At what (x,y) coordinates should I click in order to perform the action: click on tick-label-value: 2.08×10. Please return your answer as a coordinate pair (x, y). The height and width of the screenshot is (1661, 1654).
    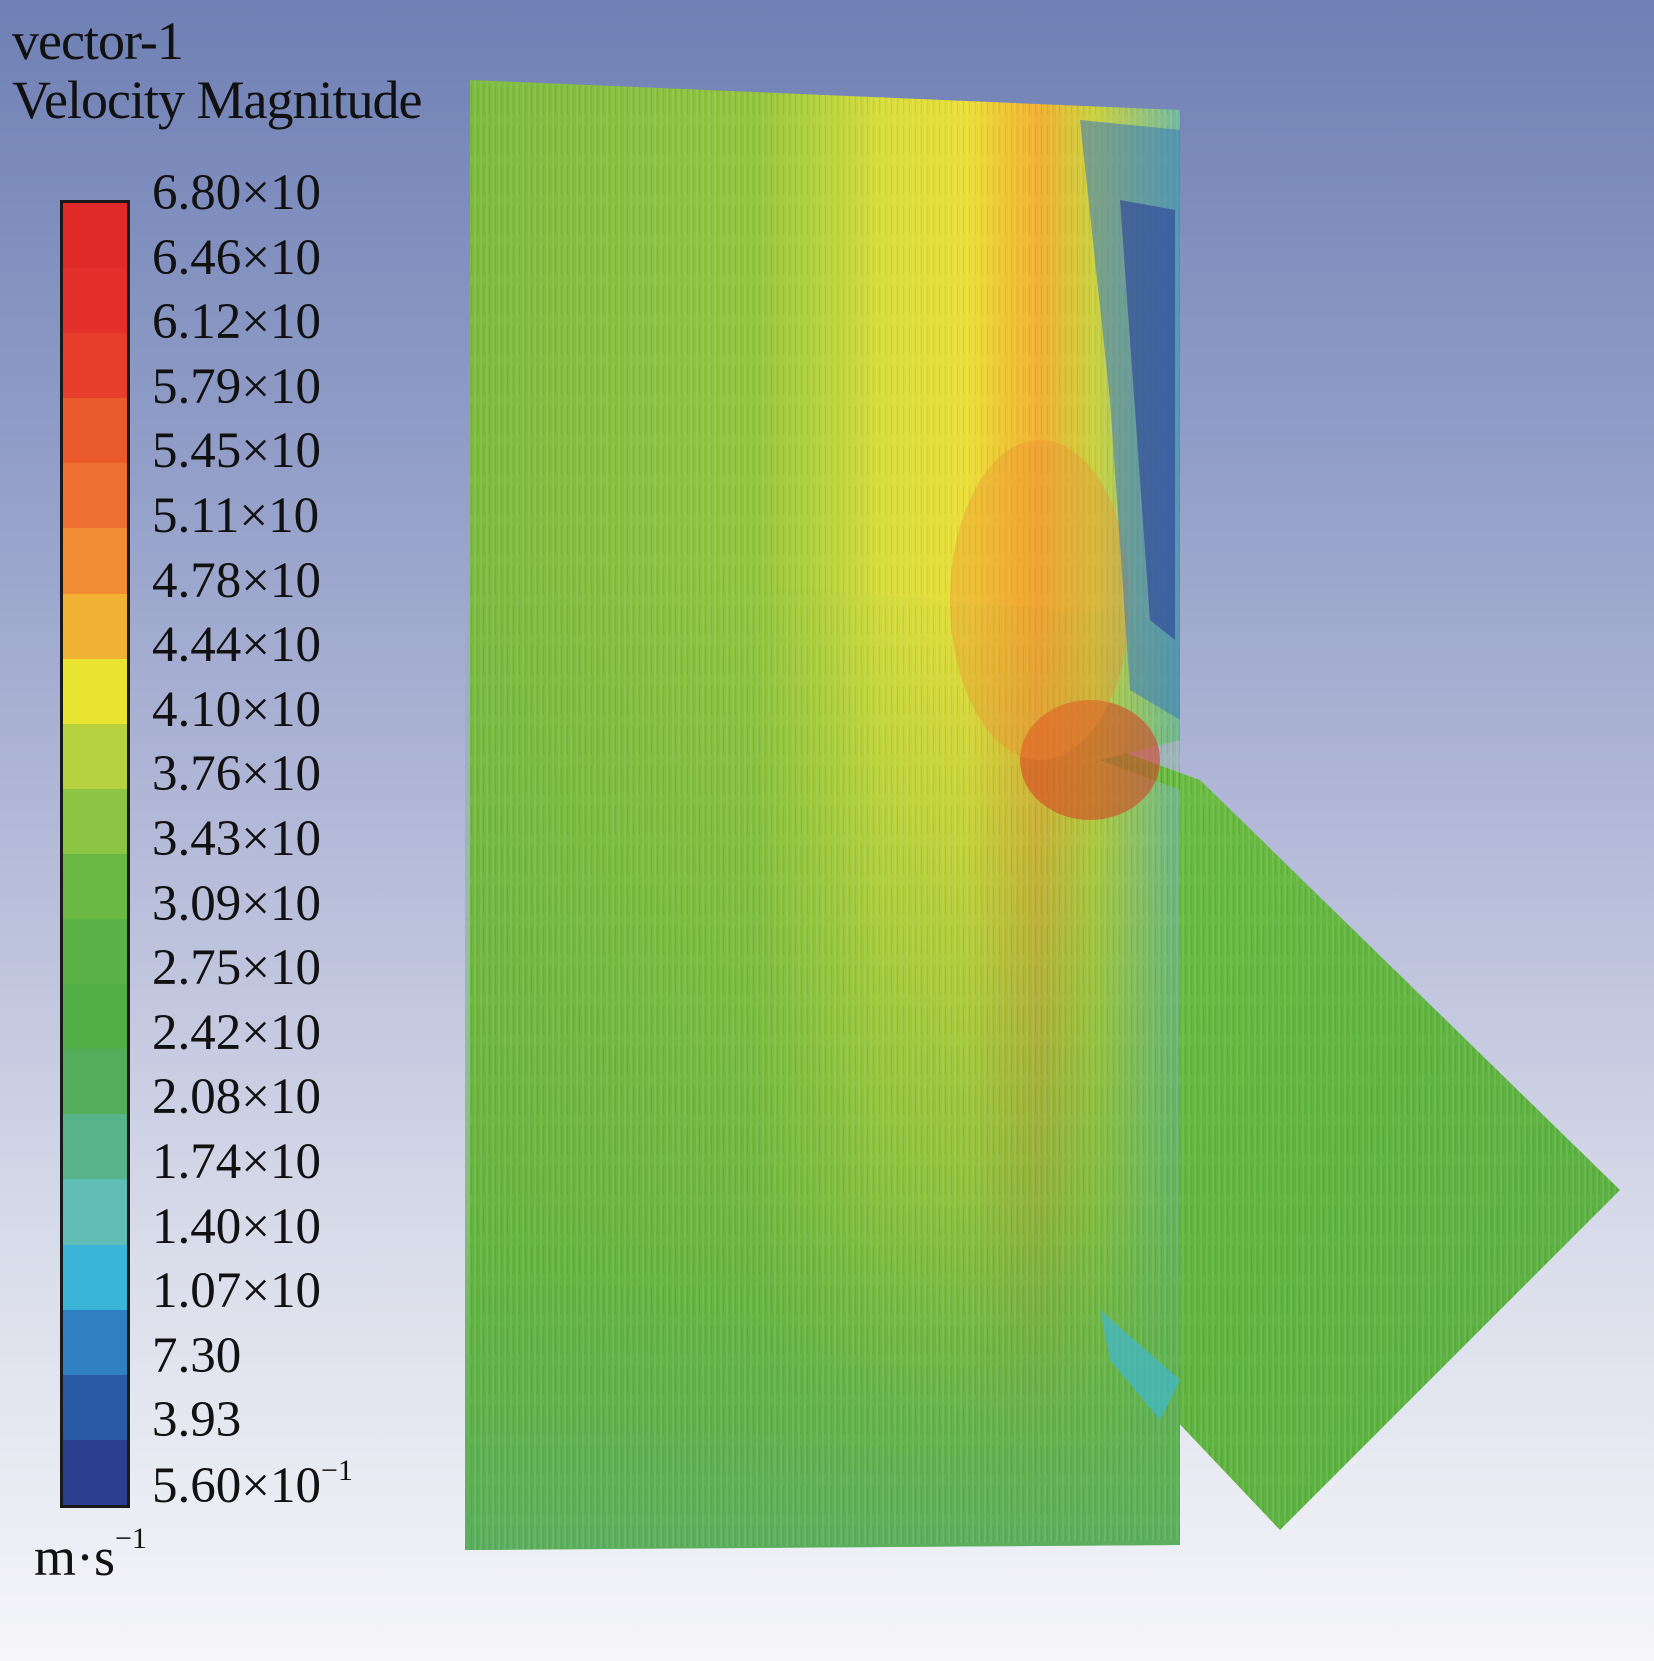
    Looking at the image, I should click on (237, 1097).